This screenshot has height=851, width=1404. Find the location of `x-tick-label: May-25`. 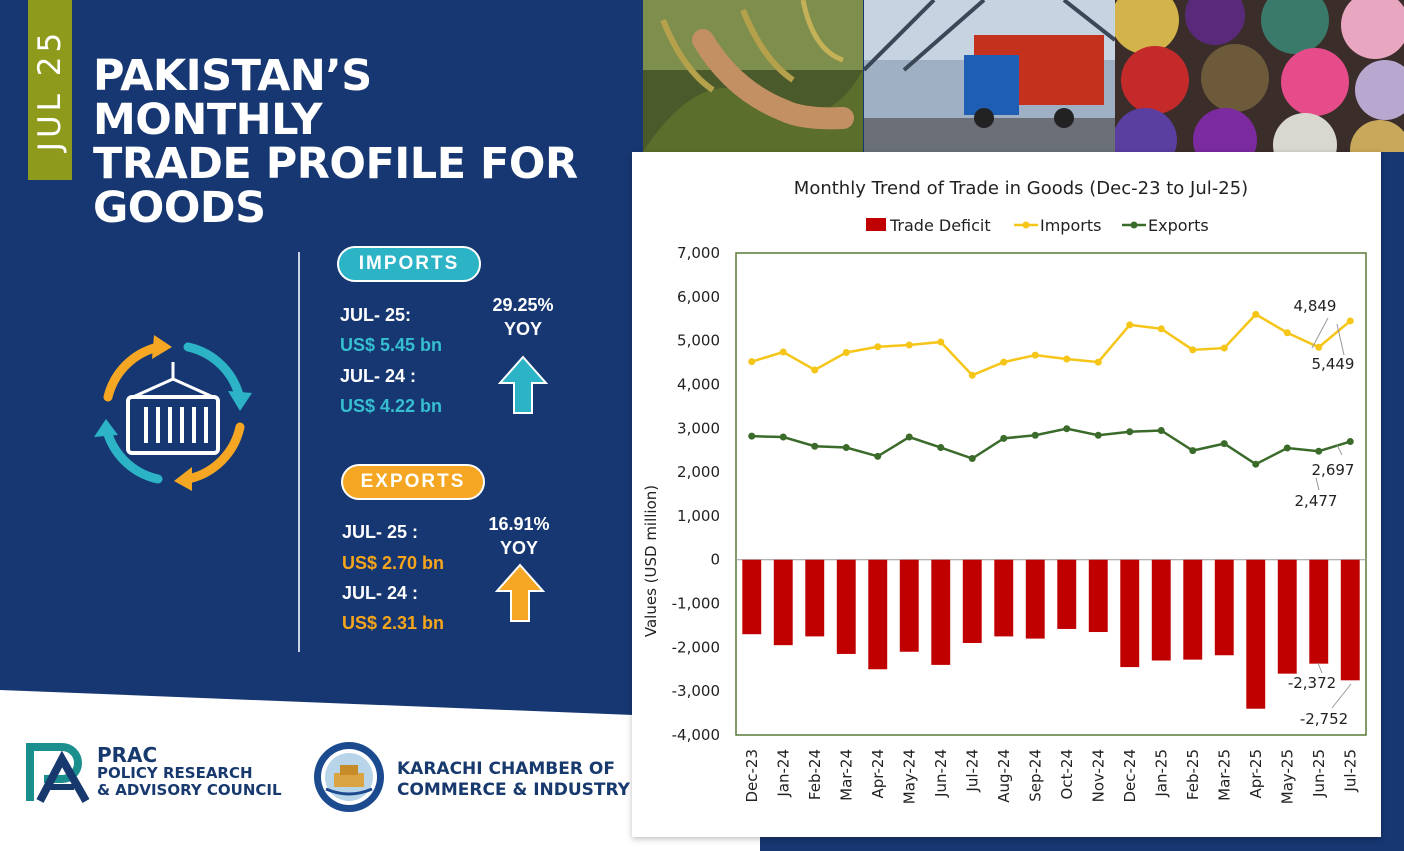

x-tick-label: May-25 is located at coordinates (1287, 776).